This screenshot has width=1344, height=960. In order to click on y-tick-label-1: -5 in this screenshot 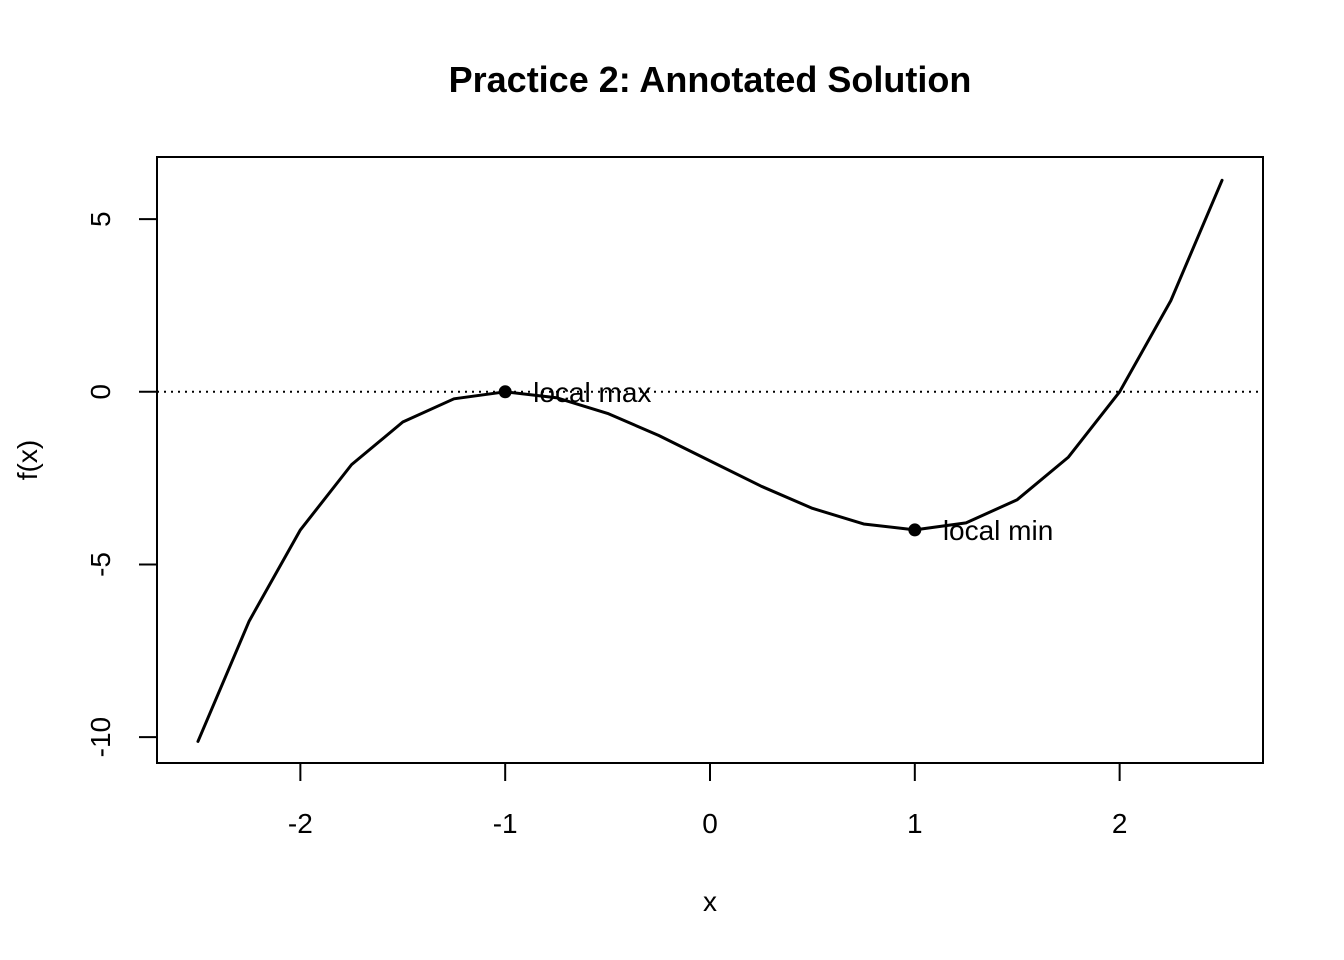, I will do `click(100, 564)`.